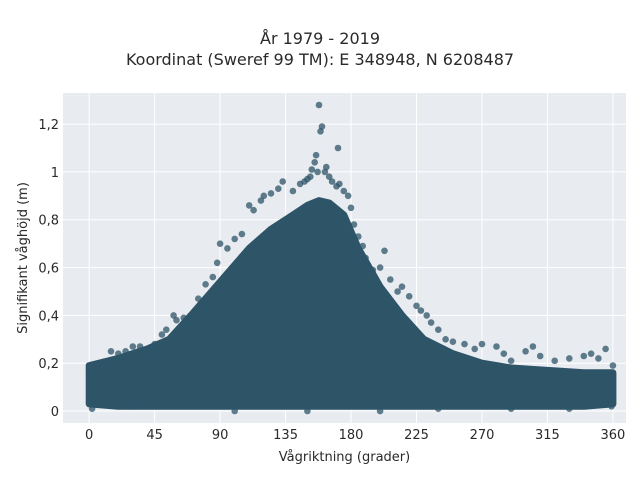 The image size is (640, 480). I want to click on y-tick-label: 1, so click(55, 173).